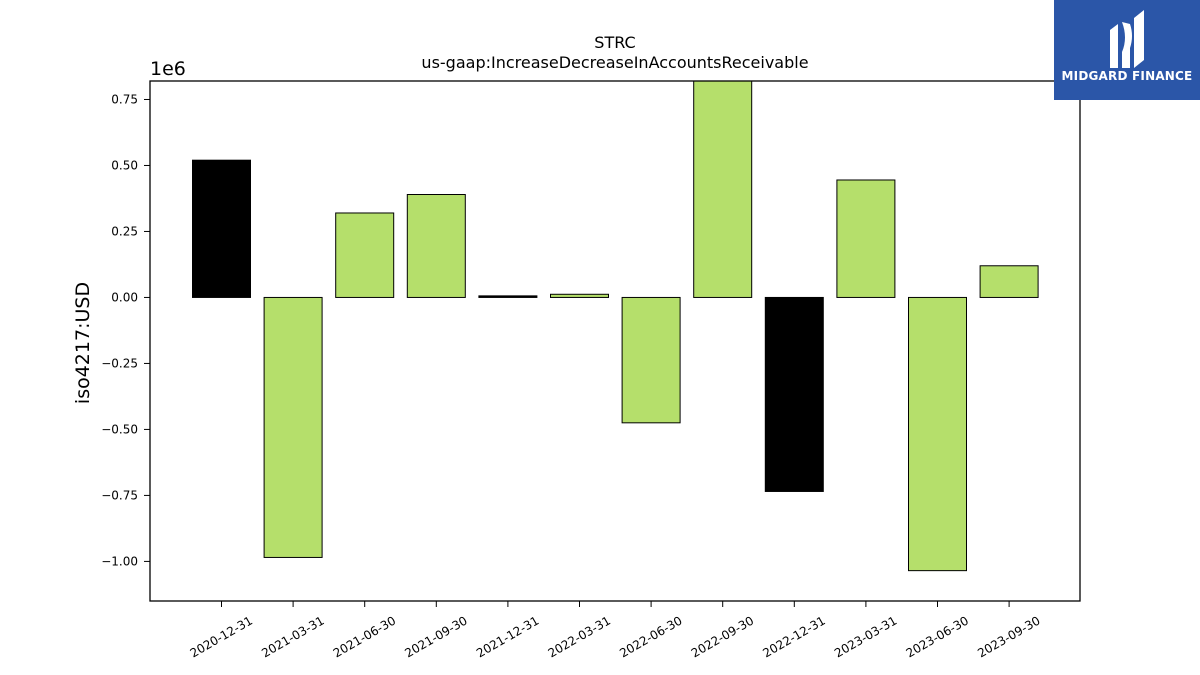 The width and height of the screenshot is (1200, 675). What do you see at coordinates (119, 561) in the screenshot?
I see `y-tick-label: −1.00` at bounding box center [119, 561].